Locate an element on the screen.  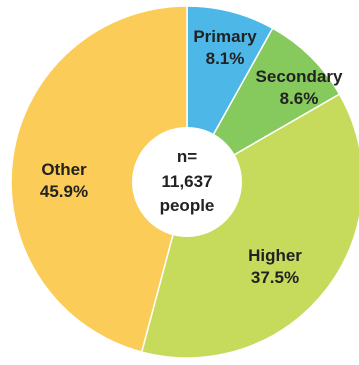
slice-value-other: 45.9% is located at coordinates (64, 191).